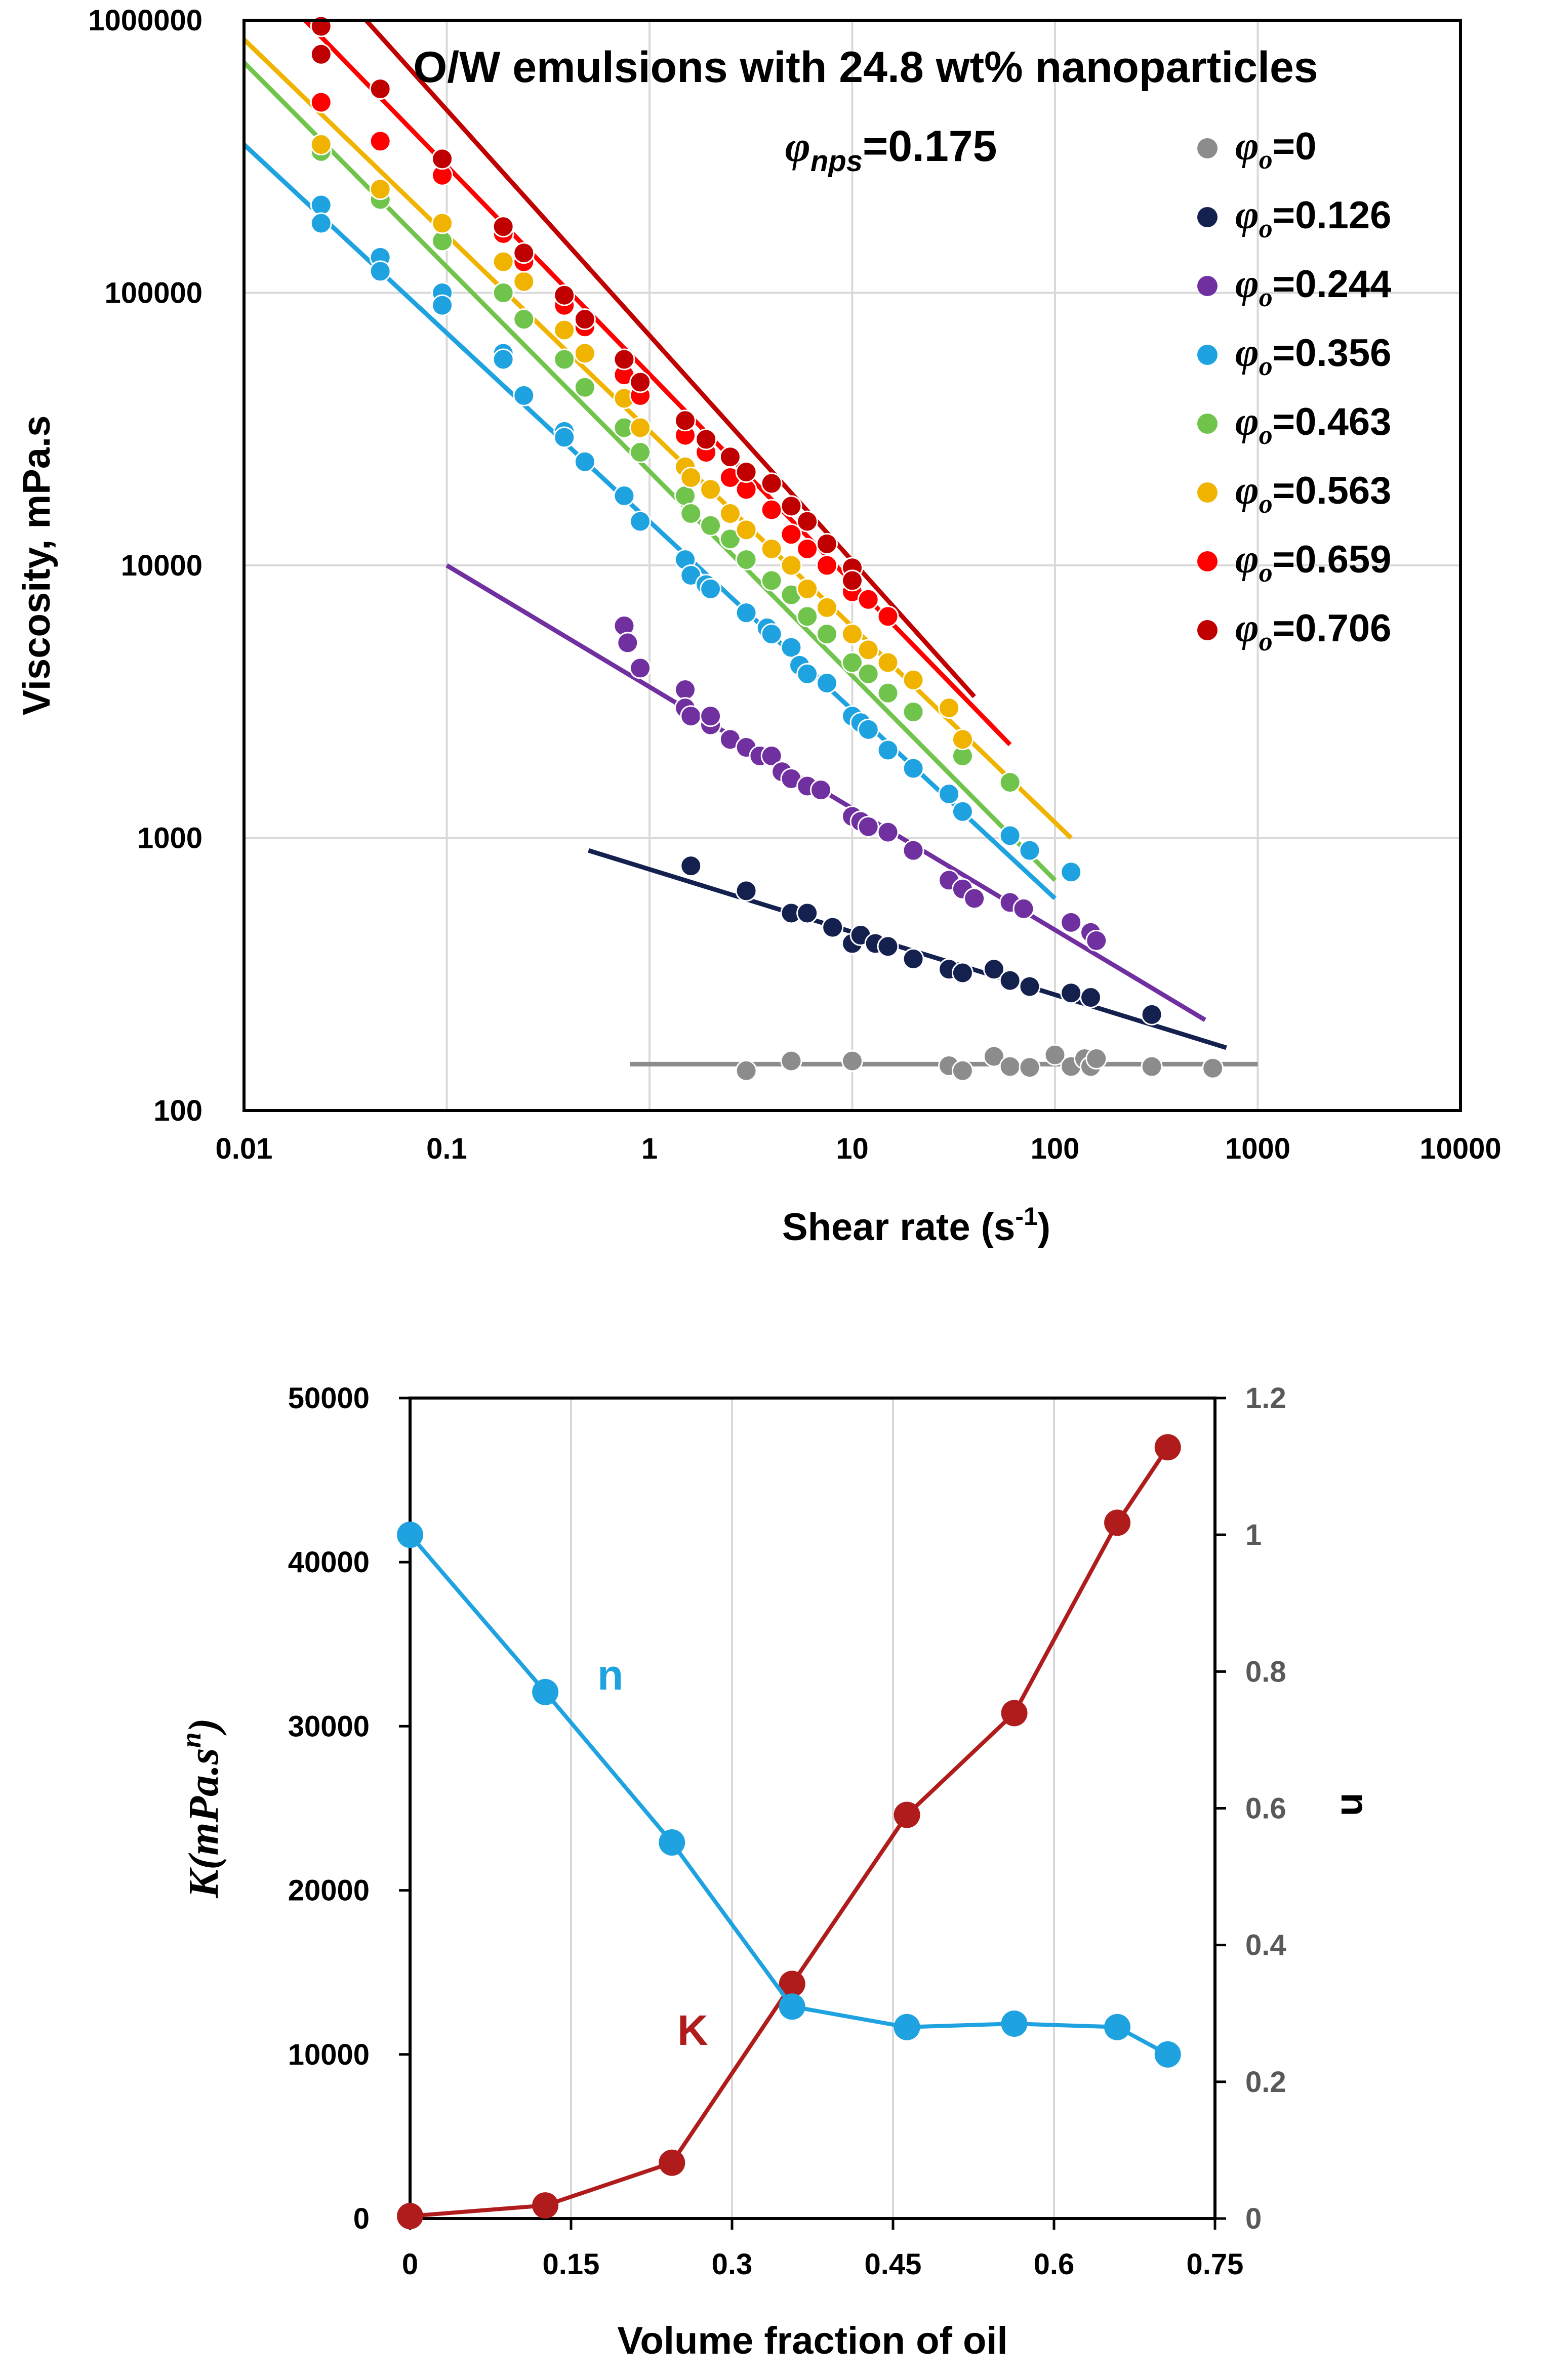 Image resolution: width=1541 pixels, height=2380 pixels. I want to click on legend-entry: φo=0.244, so click(1313, 287).